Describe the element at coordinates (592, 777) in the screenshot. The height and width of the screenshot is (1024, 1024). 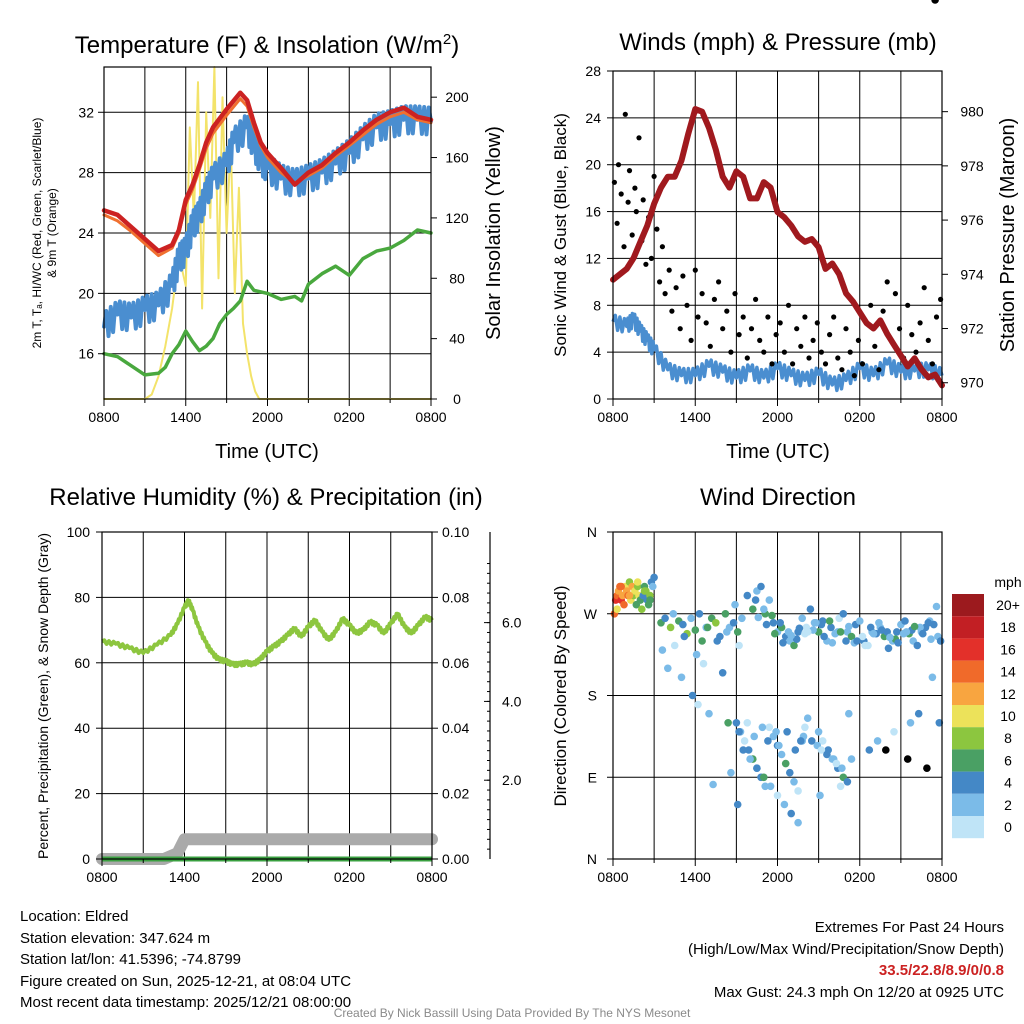
I see `y-tick-label: E` at that location.